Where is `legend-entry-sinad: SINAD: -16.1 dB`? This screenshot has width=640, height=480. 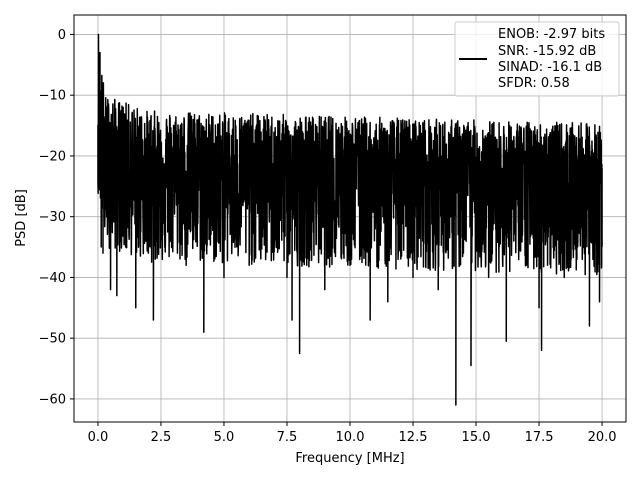
legend-entry-sinad: SINAD: -16.1 dB is located at coordinates (550, 67).